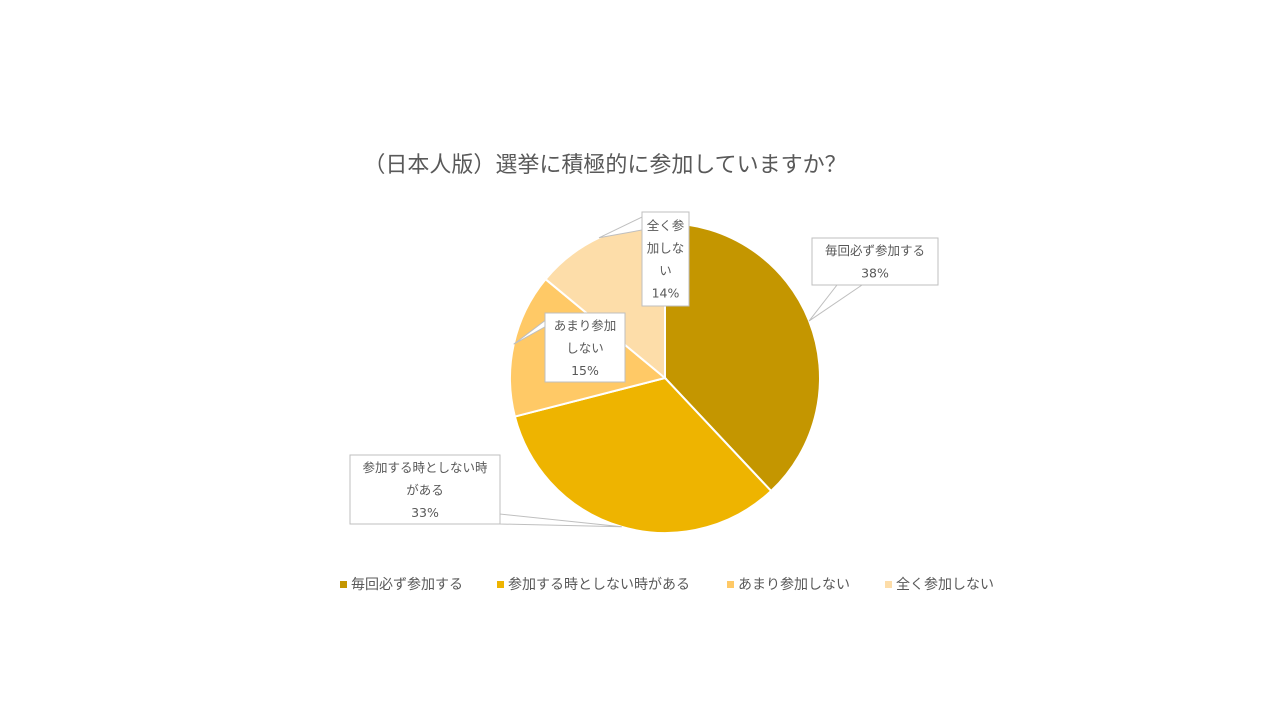 The width and height of the screenshot is (1280, 720). Describe the element at coordinates (794, 584) in the screenshot. I see `legend-label: あまり参加しない` at that location.